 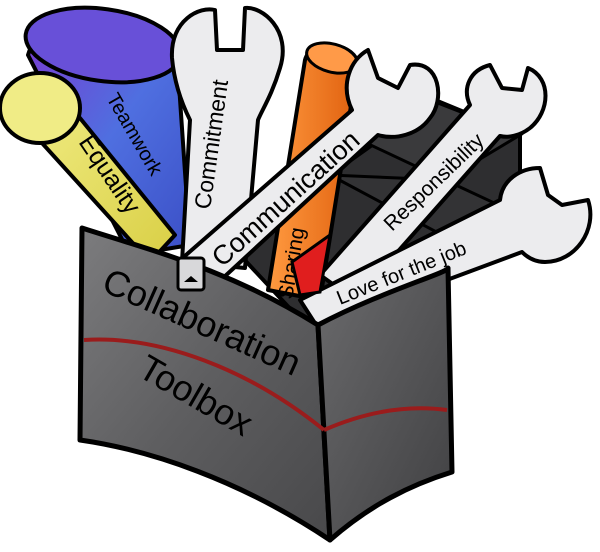 I want to click on red-accent, so click(x=311, y=264).